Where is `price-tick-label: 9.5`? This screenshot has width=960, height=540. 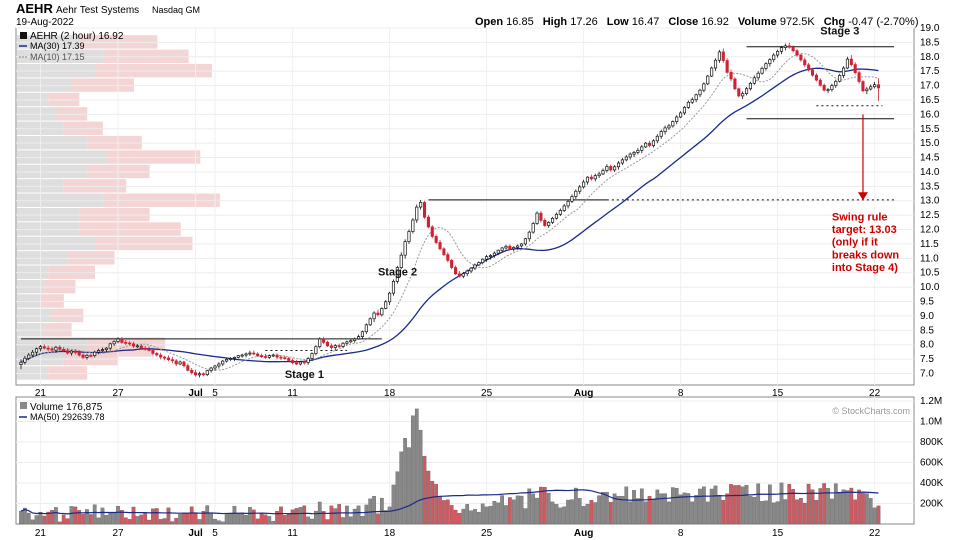
price-tick-label: 9.5 is located at coordinates (927, 302).